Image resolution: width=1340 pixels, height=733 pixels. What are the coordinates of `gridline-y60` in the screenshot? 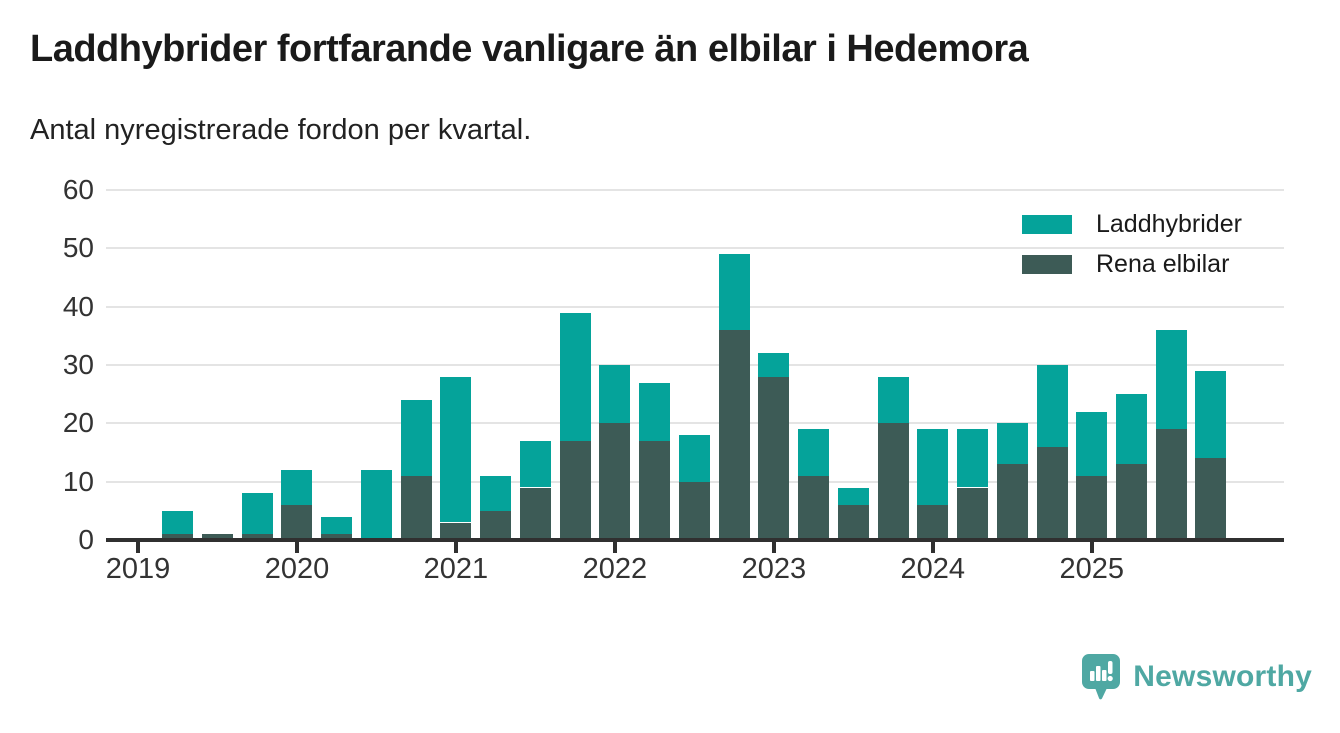 It's located at (695, 190).